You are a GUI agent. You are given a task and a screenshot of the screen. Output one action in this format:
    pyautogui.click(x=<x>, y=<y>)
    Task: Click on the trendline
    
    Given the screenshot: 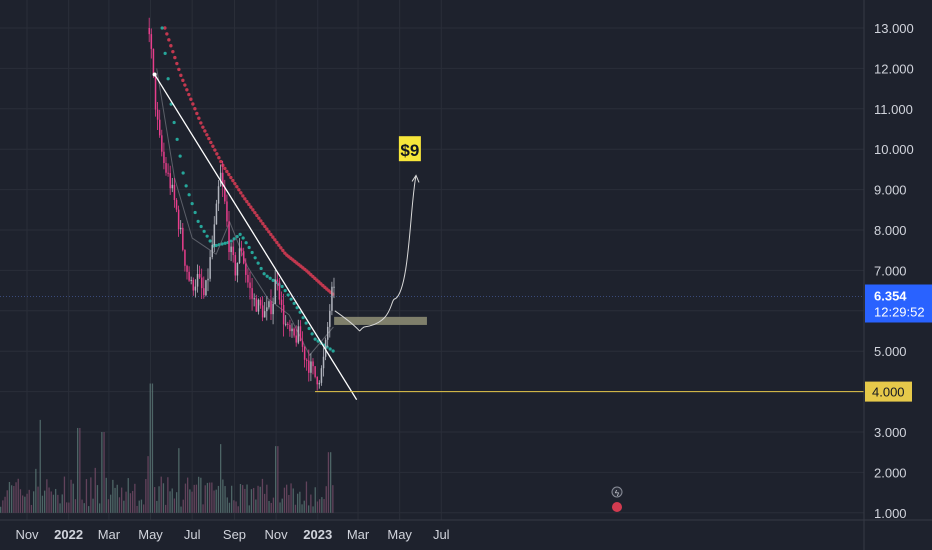 What is the action you would take?
    pyautogui.click(x=256, y=237)
    